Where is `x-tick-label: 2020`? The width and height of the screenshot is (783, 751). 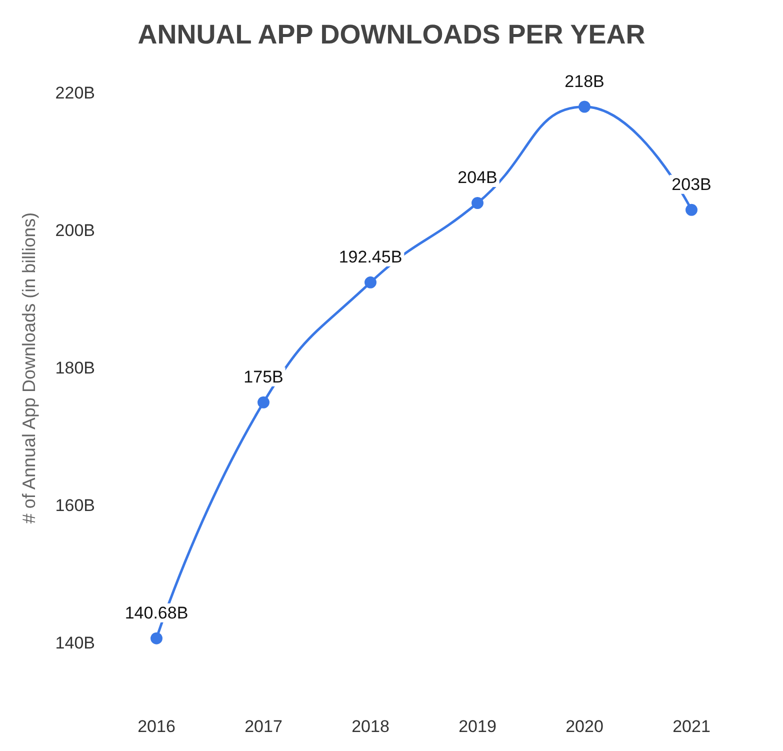 x-tick-label: 2020 is located at coordinates (585, 726).